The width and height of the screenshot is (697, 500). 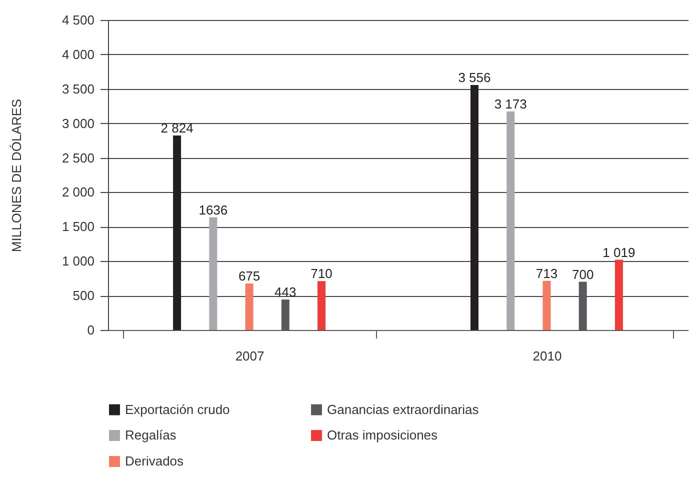 What do you see at coordinates (78, 54) in the screenshot?
I see `y-tick-label: 4 000` at bounding box center [78, 54].